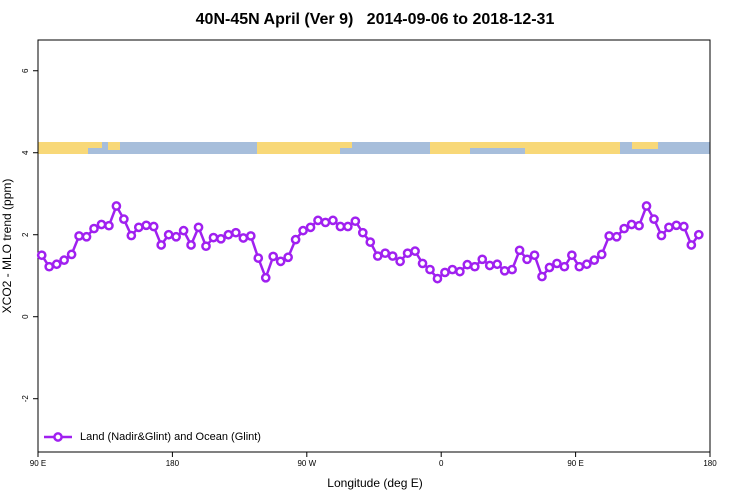 This screenshot has height=500, width=750. Describe the element at coordinates (25, 316) in the screenshot. I see `y-tick-label: 0` at that location.